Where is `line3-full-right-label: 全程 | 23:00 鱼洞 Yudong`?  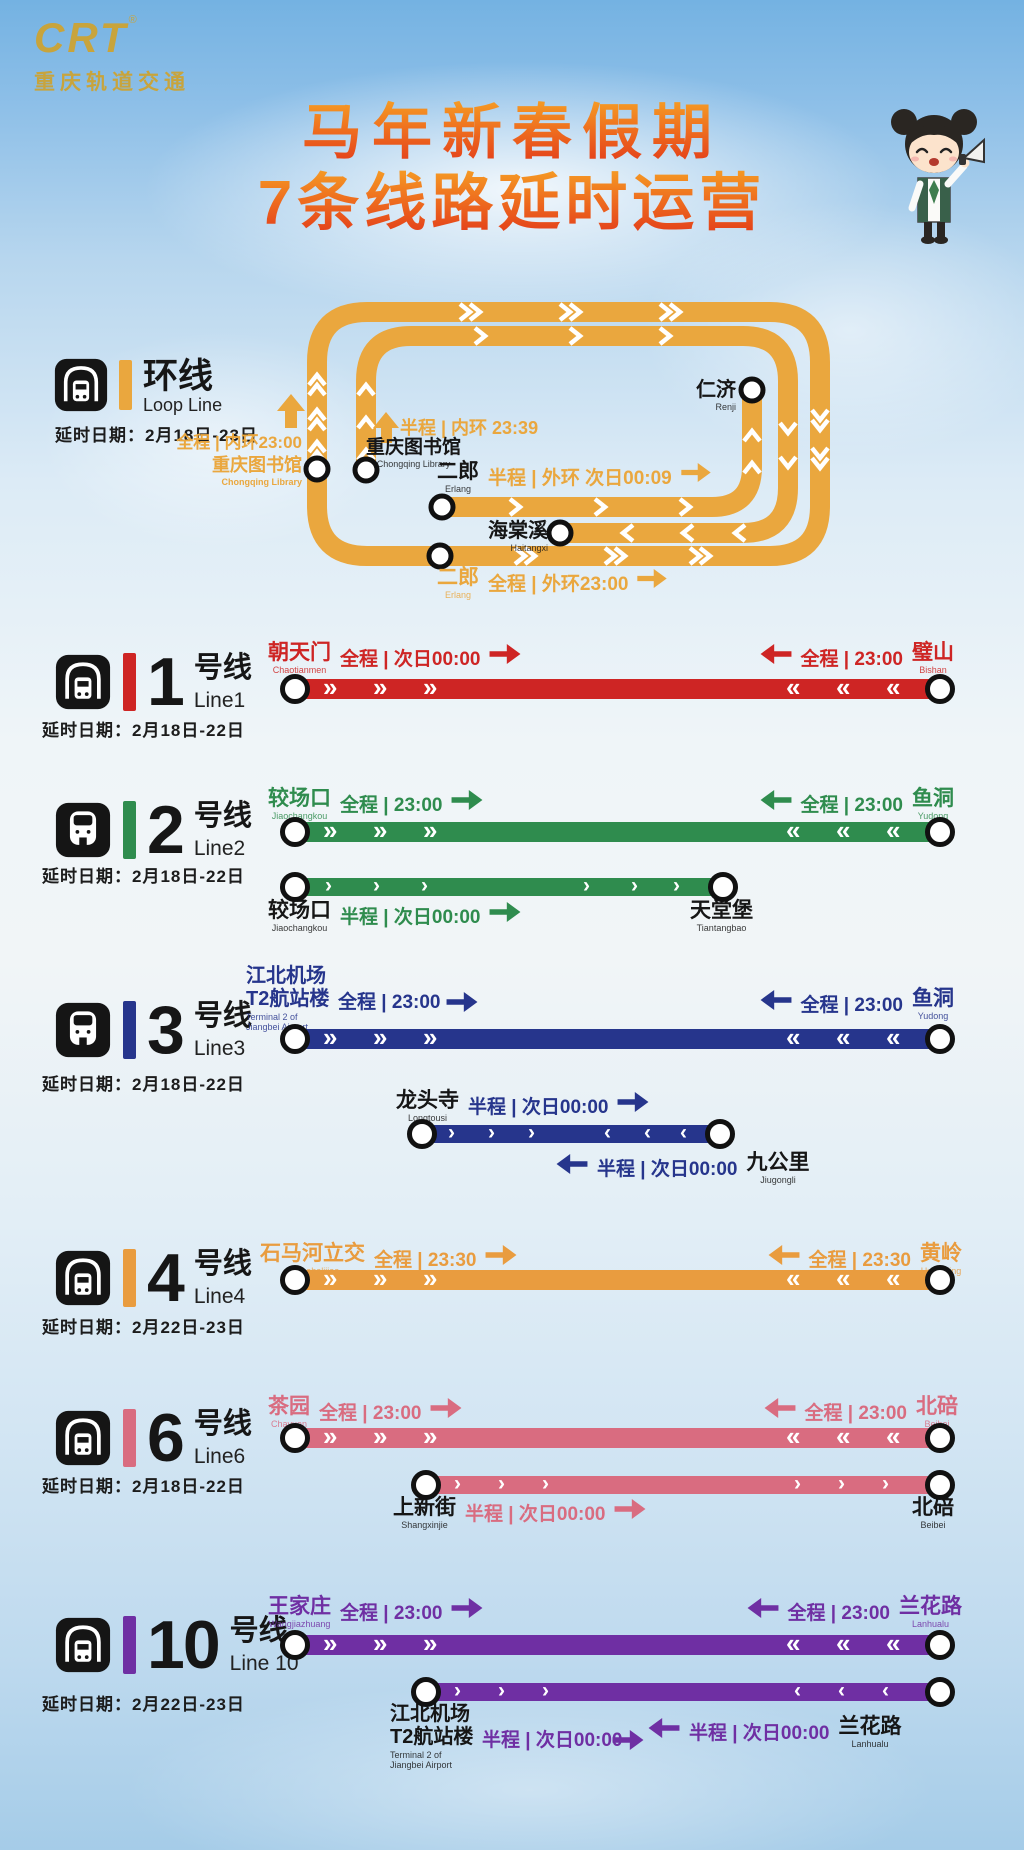
line3-full-right-label: 全程 | 23:00 鱼洞 Yudong is located at coordinates (857, 1004).